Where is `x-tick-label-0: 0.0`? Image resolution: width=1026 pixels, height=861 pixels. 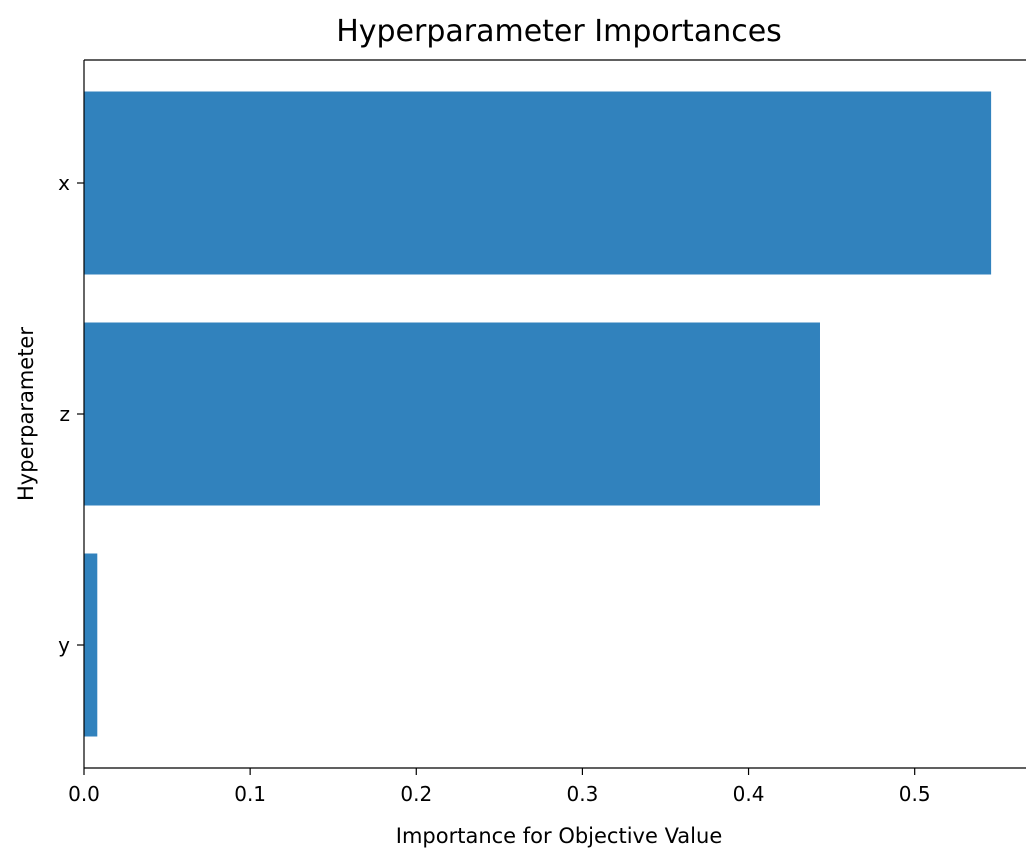
x-tick-label-0: 0.0 is located at coordinates (84, 794).